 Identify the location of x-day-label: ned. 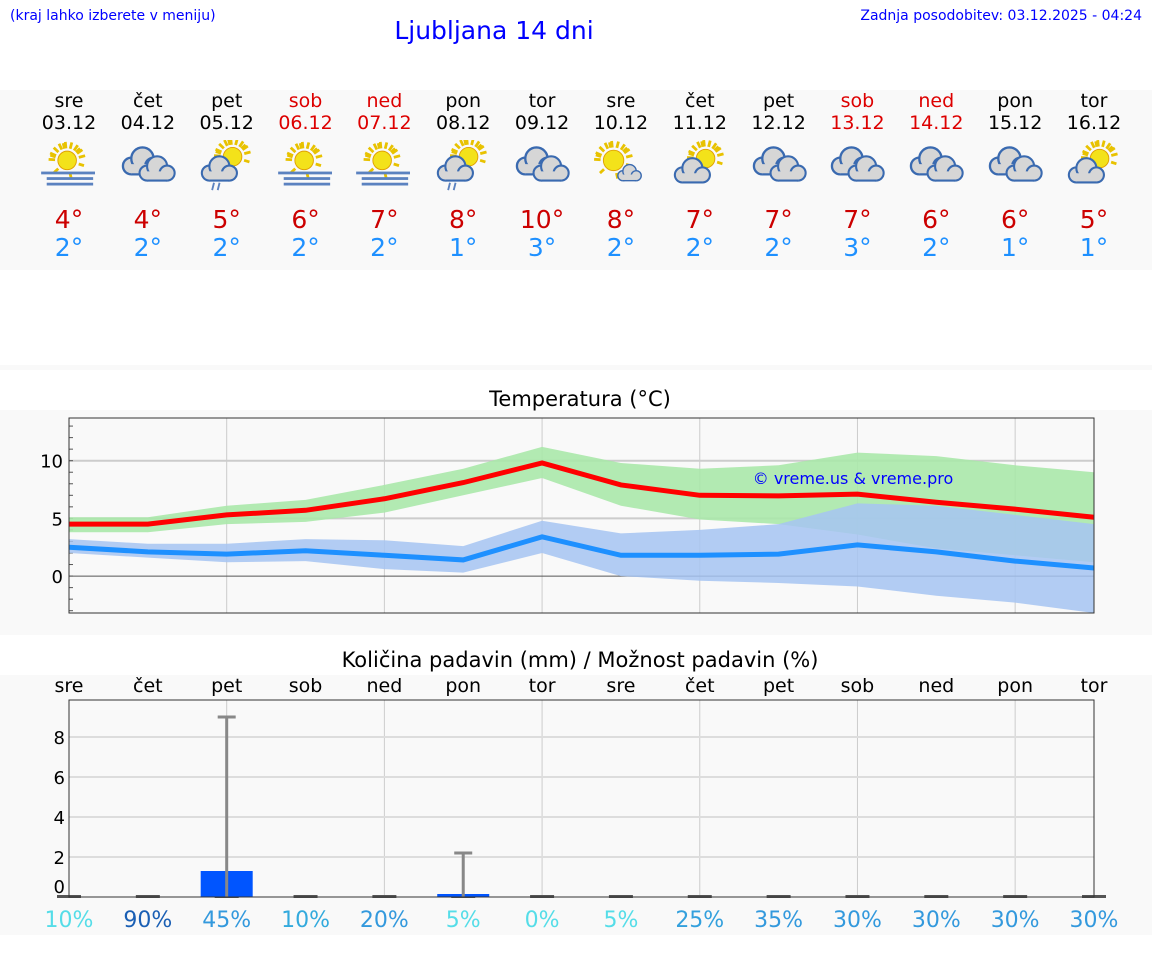
(936, 686).